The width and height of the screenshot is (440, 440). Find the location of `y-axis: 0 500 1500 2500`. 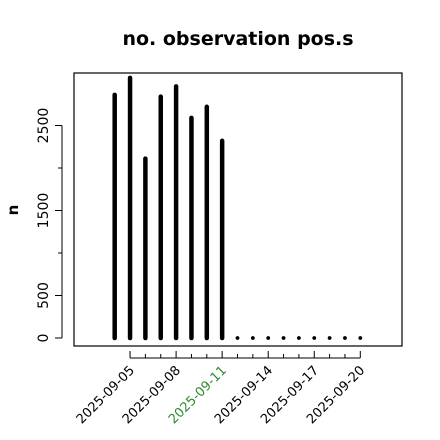

y-axis: 0 500 1500 2500 is located at coordinates (49, 225).